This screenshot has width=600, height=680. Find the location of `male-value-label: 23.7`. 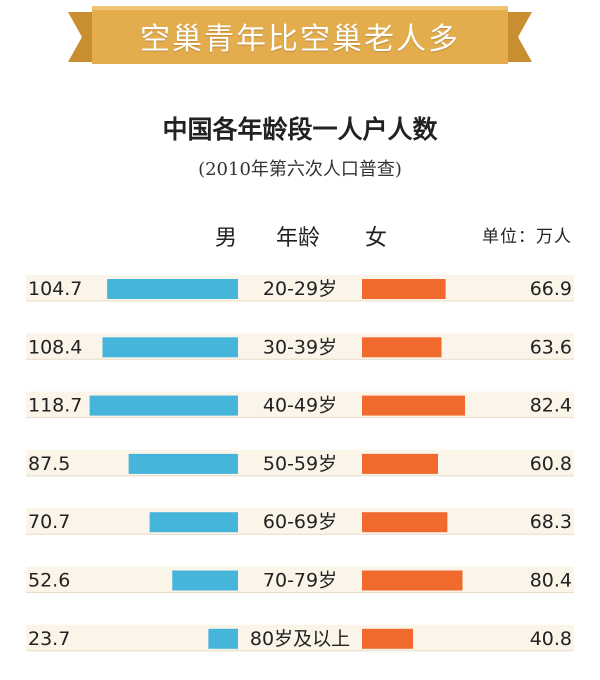

male-value-label: 23.7 is located at coordinates (49, 639).